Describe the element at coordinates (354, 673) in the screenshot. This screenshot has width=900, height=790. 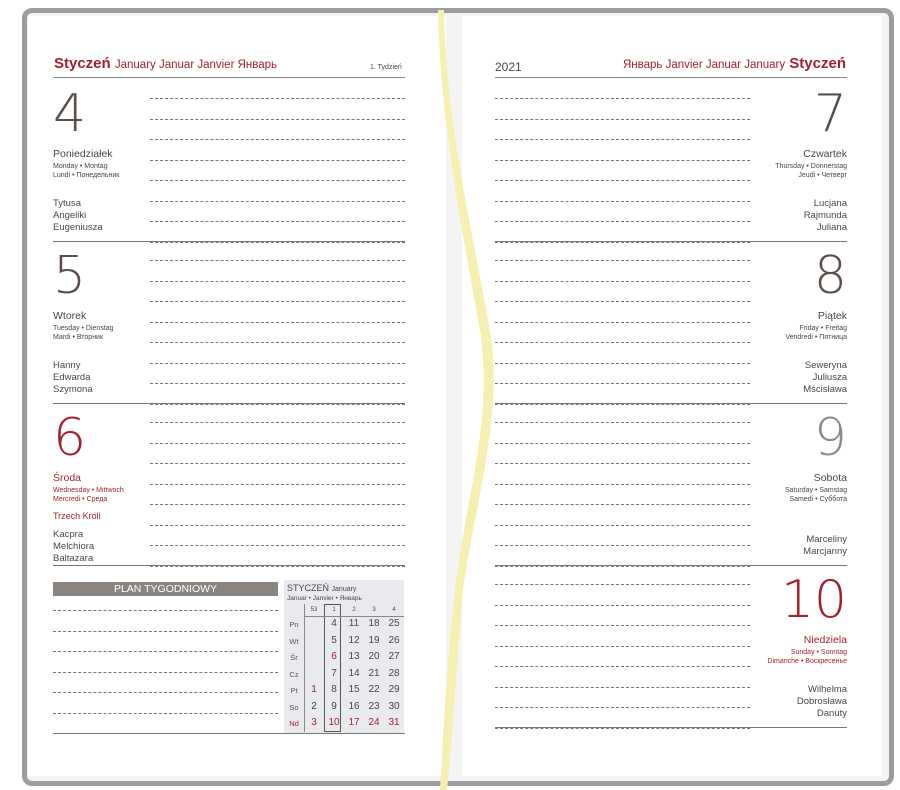
I see `calendar-date: 14` at that location.